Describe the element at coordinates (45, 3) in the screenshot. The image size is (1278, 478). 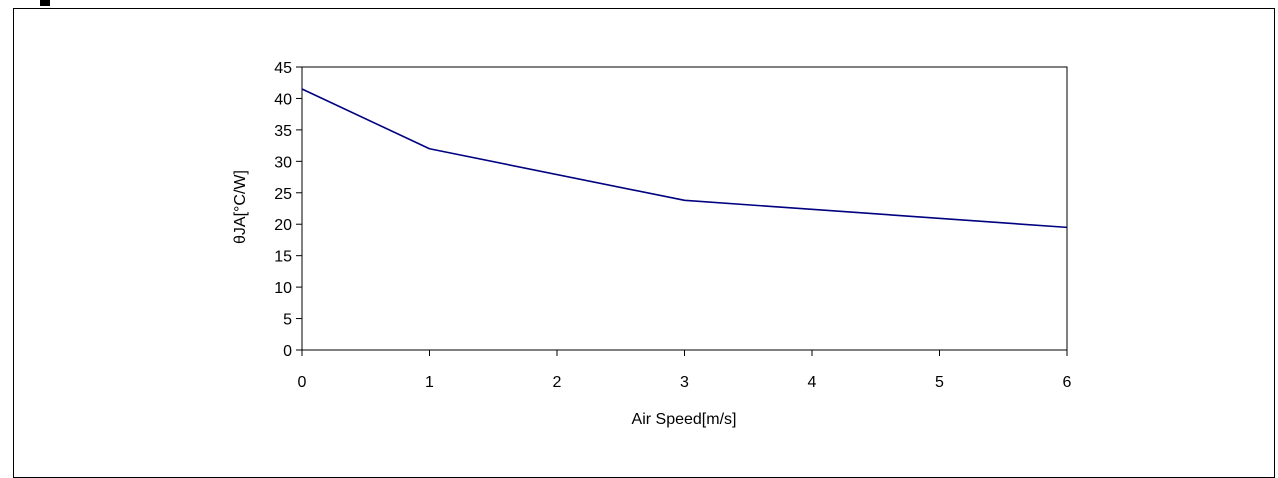
I see `header-fragment` at that location.